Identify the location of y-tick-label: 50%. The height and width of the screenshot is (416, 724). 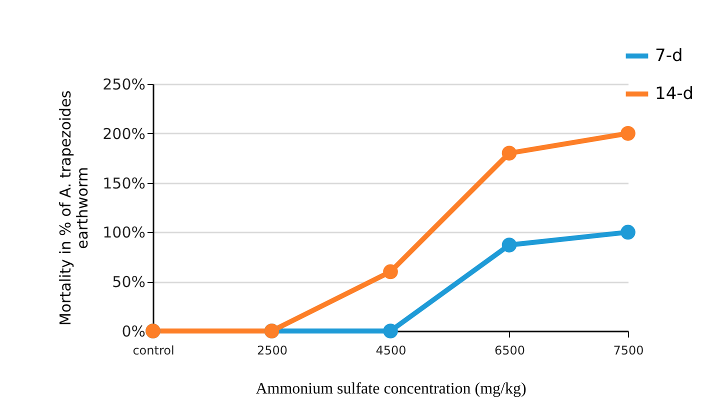
(129, 282).